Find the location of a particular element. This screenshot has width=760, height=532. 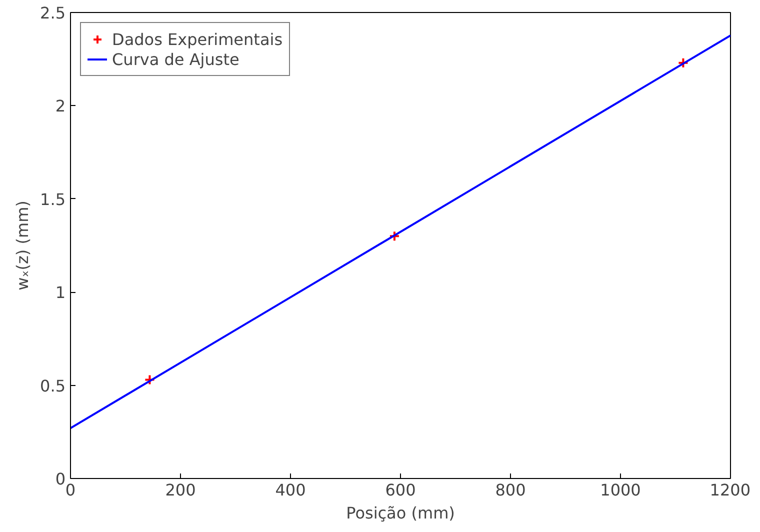

legend-label: Dados Experimentais is located at coordinates (197, 39).